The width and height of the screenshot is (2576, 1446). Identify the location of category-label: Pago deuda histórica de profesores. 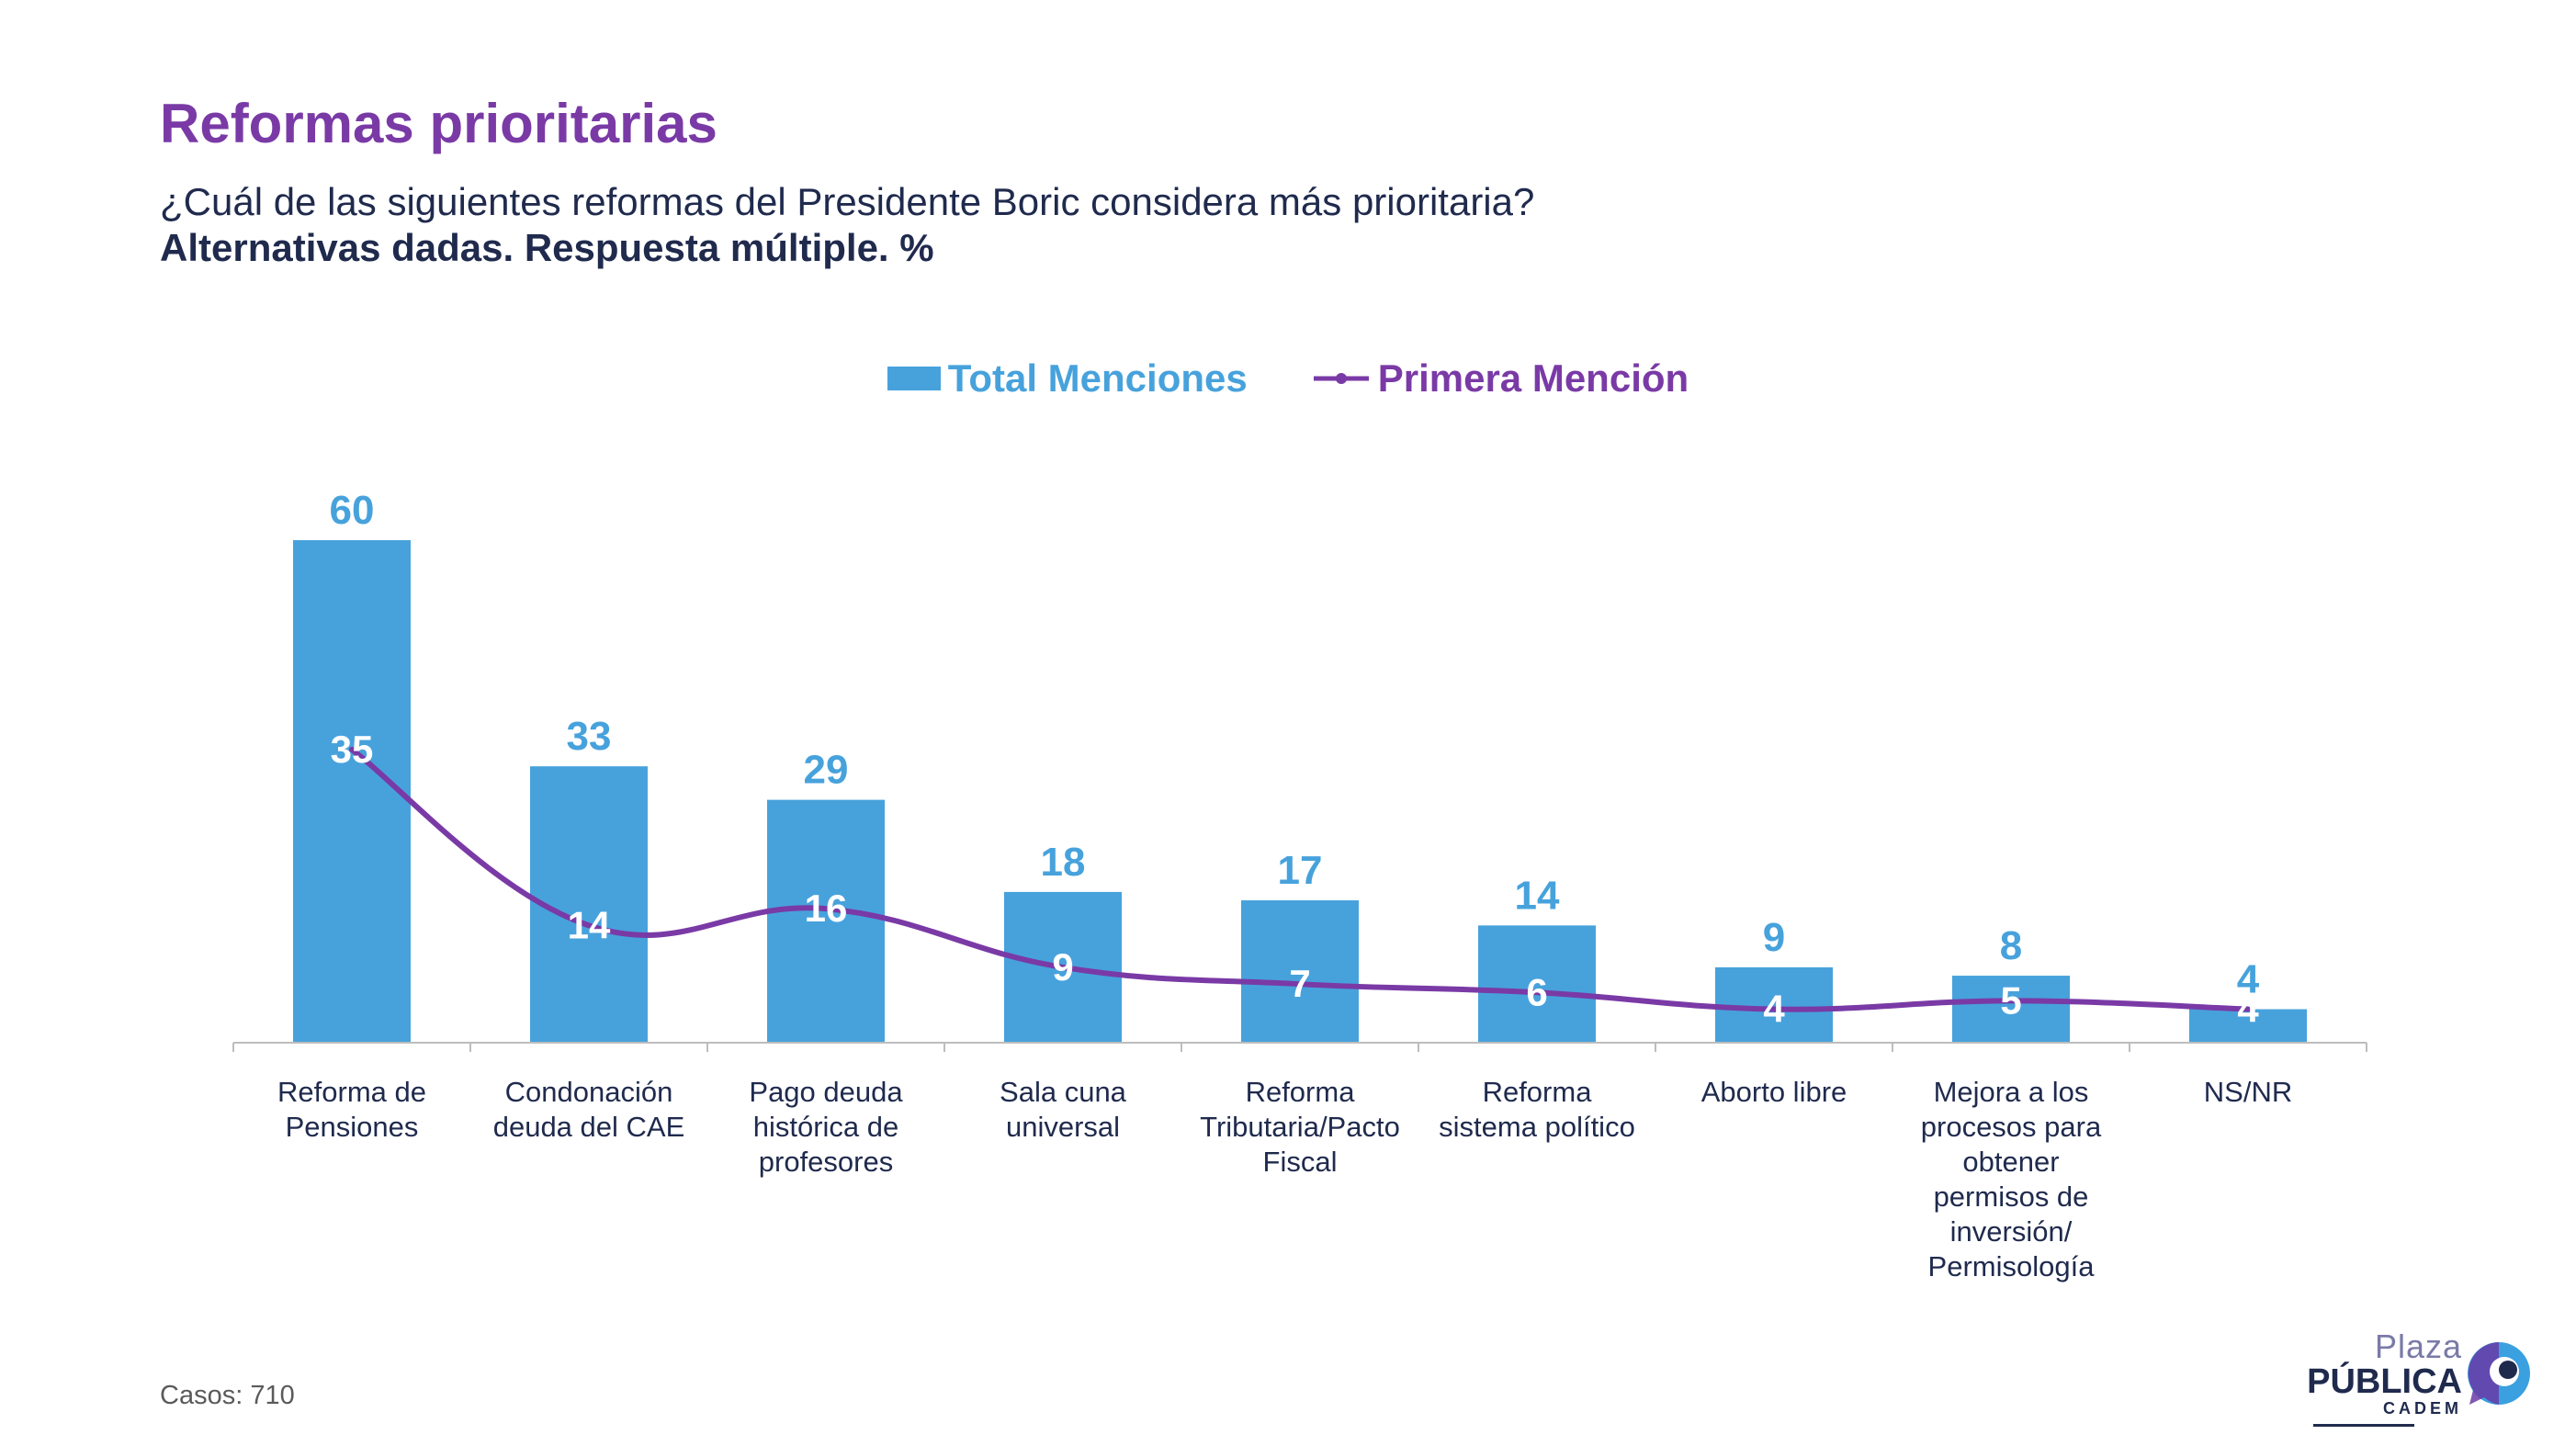
(826, 1127).